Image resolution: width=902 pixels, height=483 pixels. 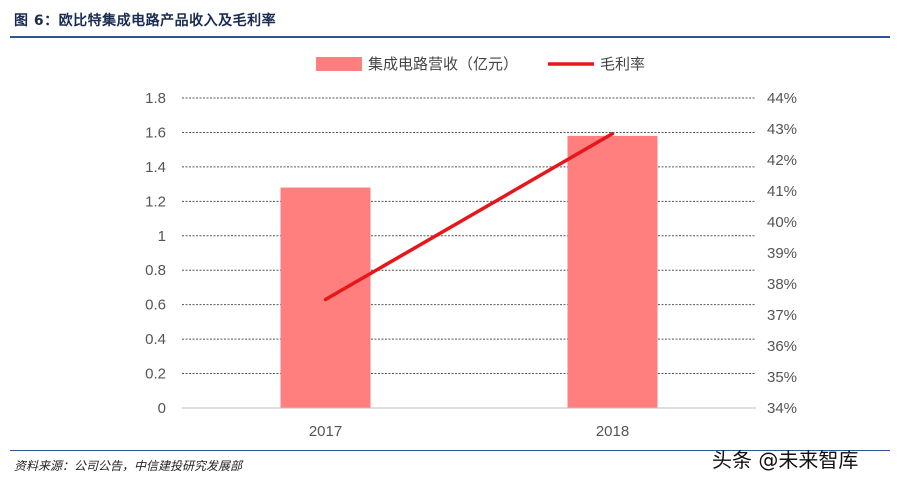 What do you see at coordinates (155, 132) in the screenshot?
I see `y-left-tick-label: 1.6` at bounding box center [155, 132].